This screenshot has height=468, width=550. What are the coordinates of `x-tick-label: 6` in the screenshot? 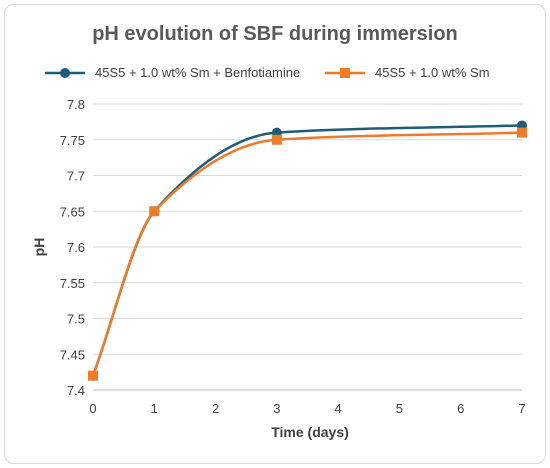 It's located at (460, 408).